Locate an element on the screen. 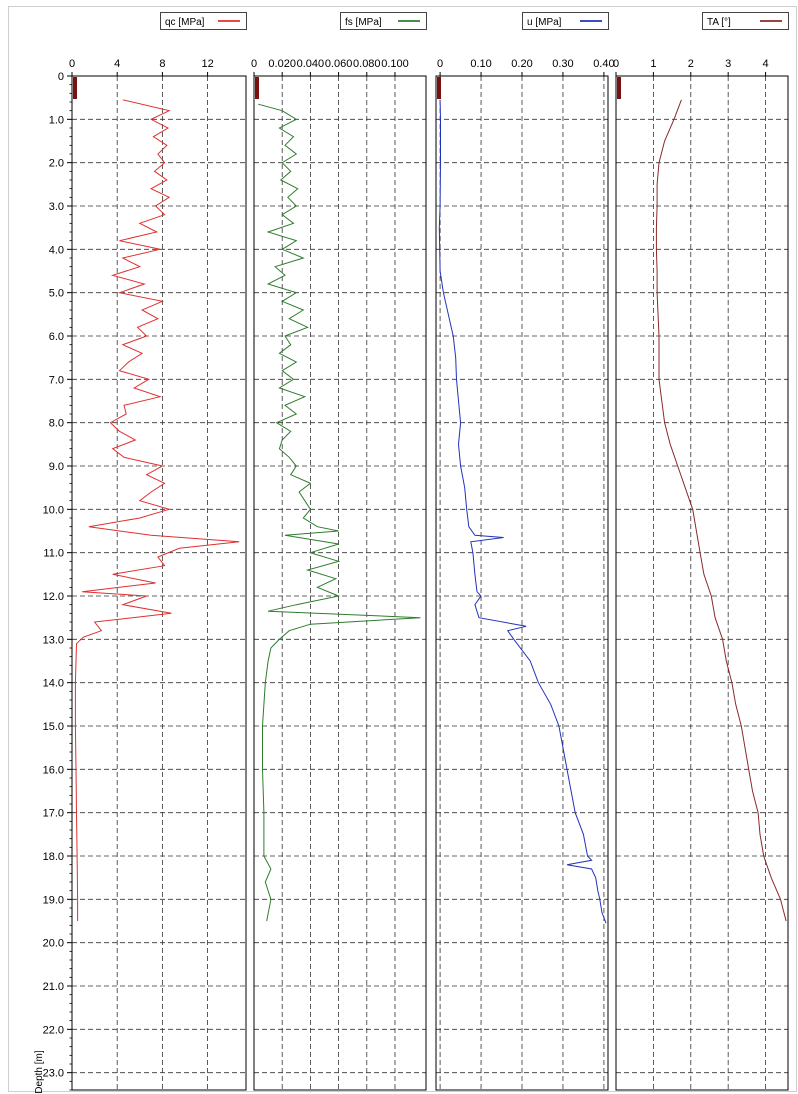 The height and width of the screenshot is (1094, 798). y-tick-label: 12.0 is located at coordinates (53, 597).